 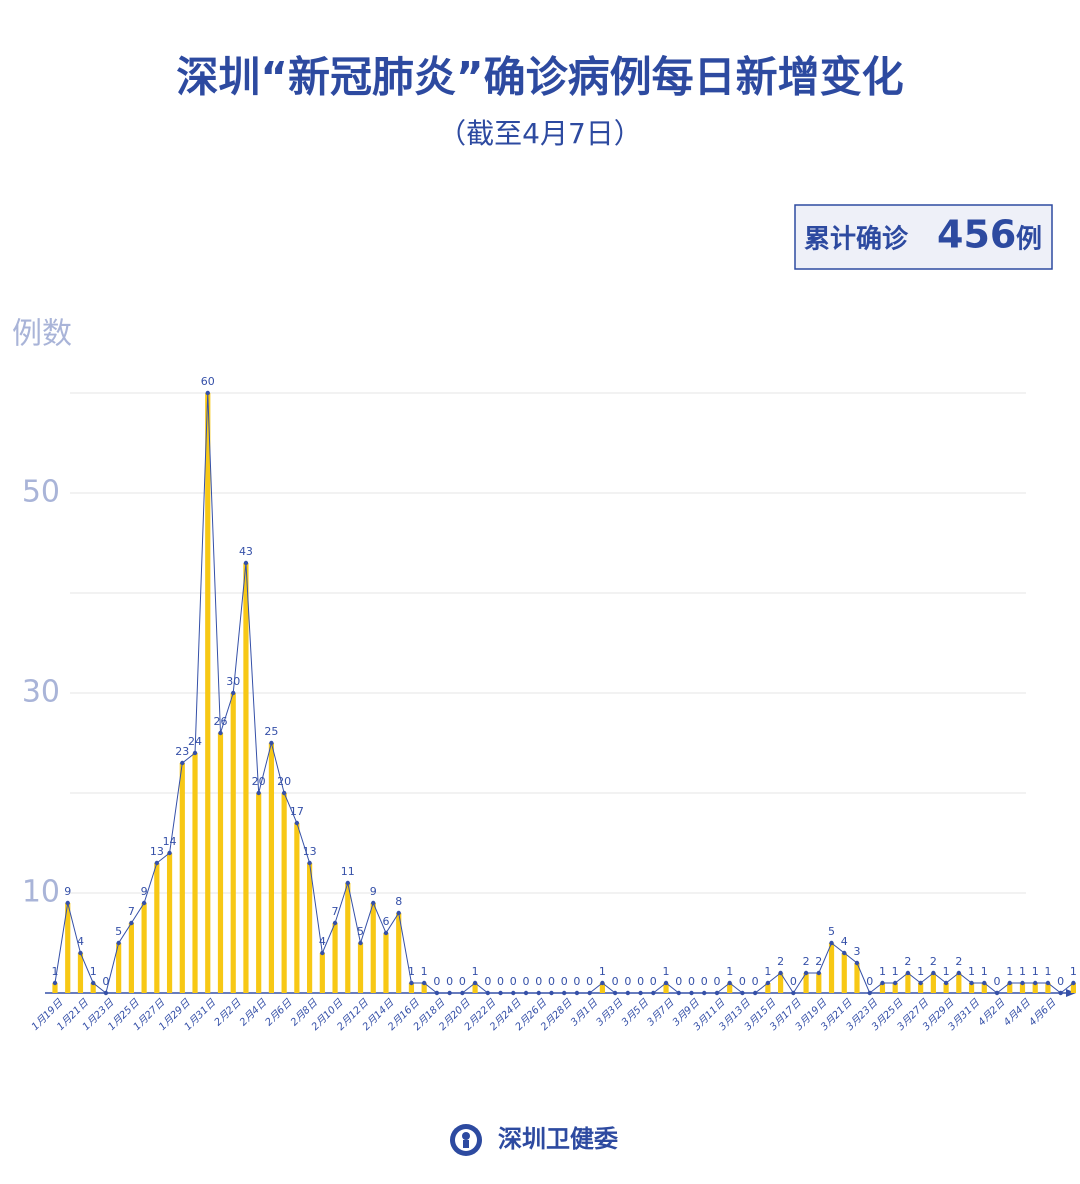 I want to click on data-label: 11, so click(x=348, y=871).